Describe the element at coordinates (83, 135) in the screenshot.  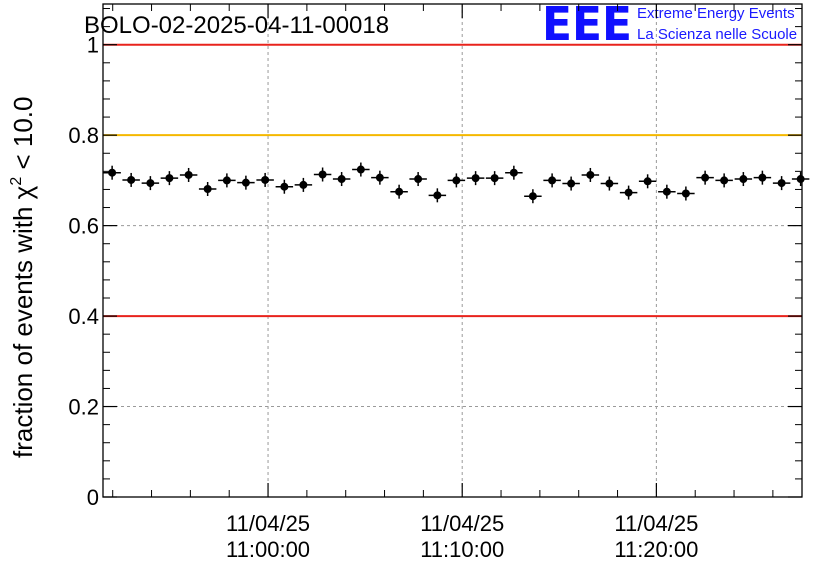
I see `y-tick-label: 0.8` at that location.